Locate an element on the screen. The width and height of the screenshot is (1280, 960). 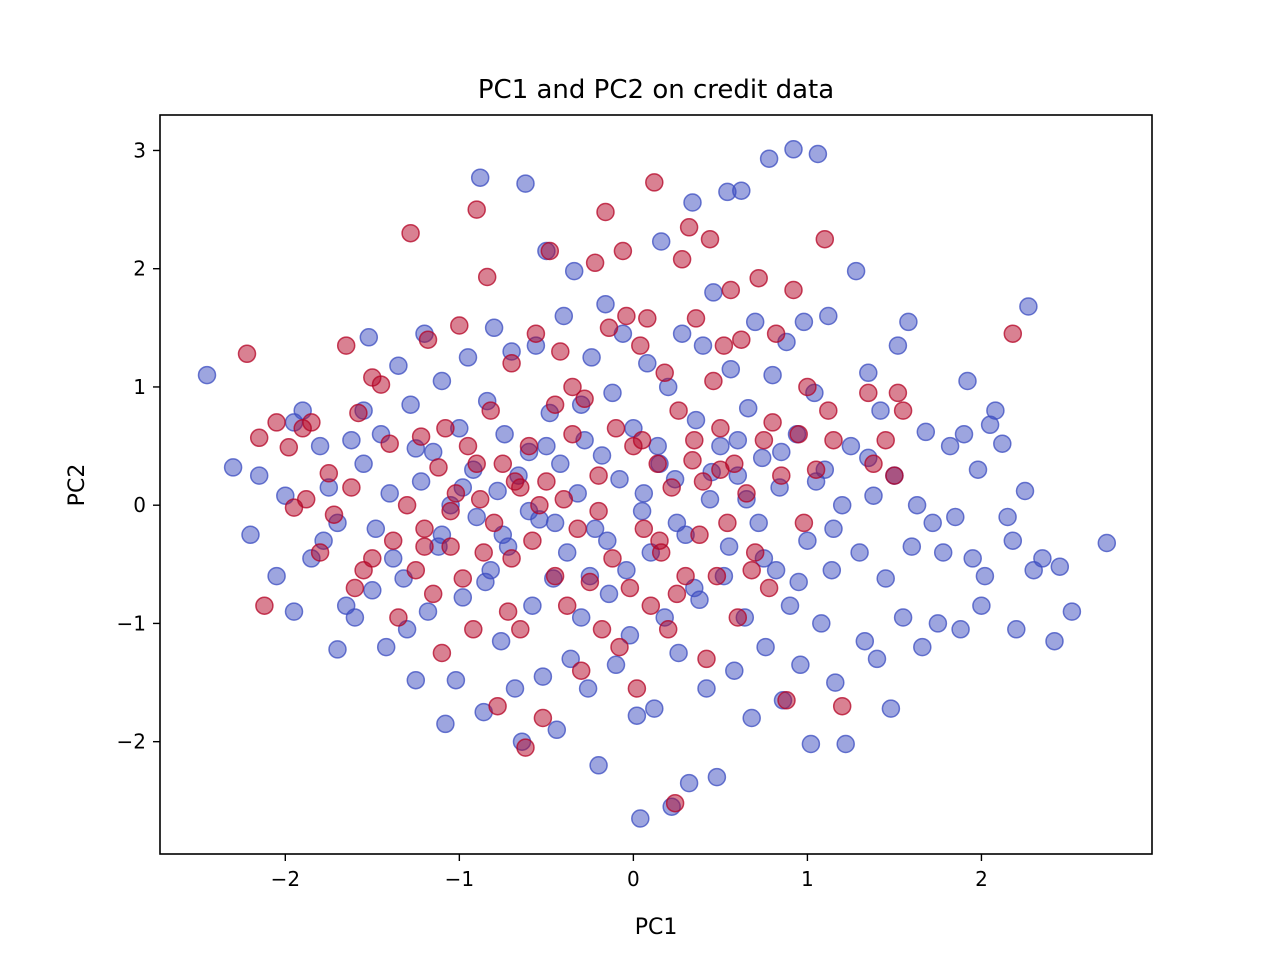
y-tick-label: 2 is located at coordinates (139, 269).